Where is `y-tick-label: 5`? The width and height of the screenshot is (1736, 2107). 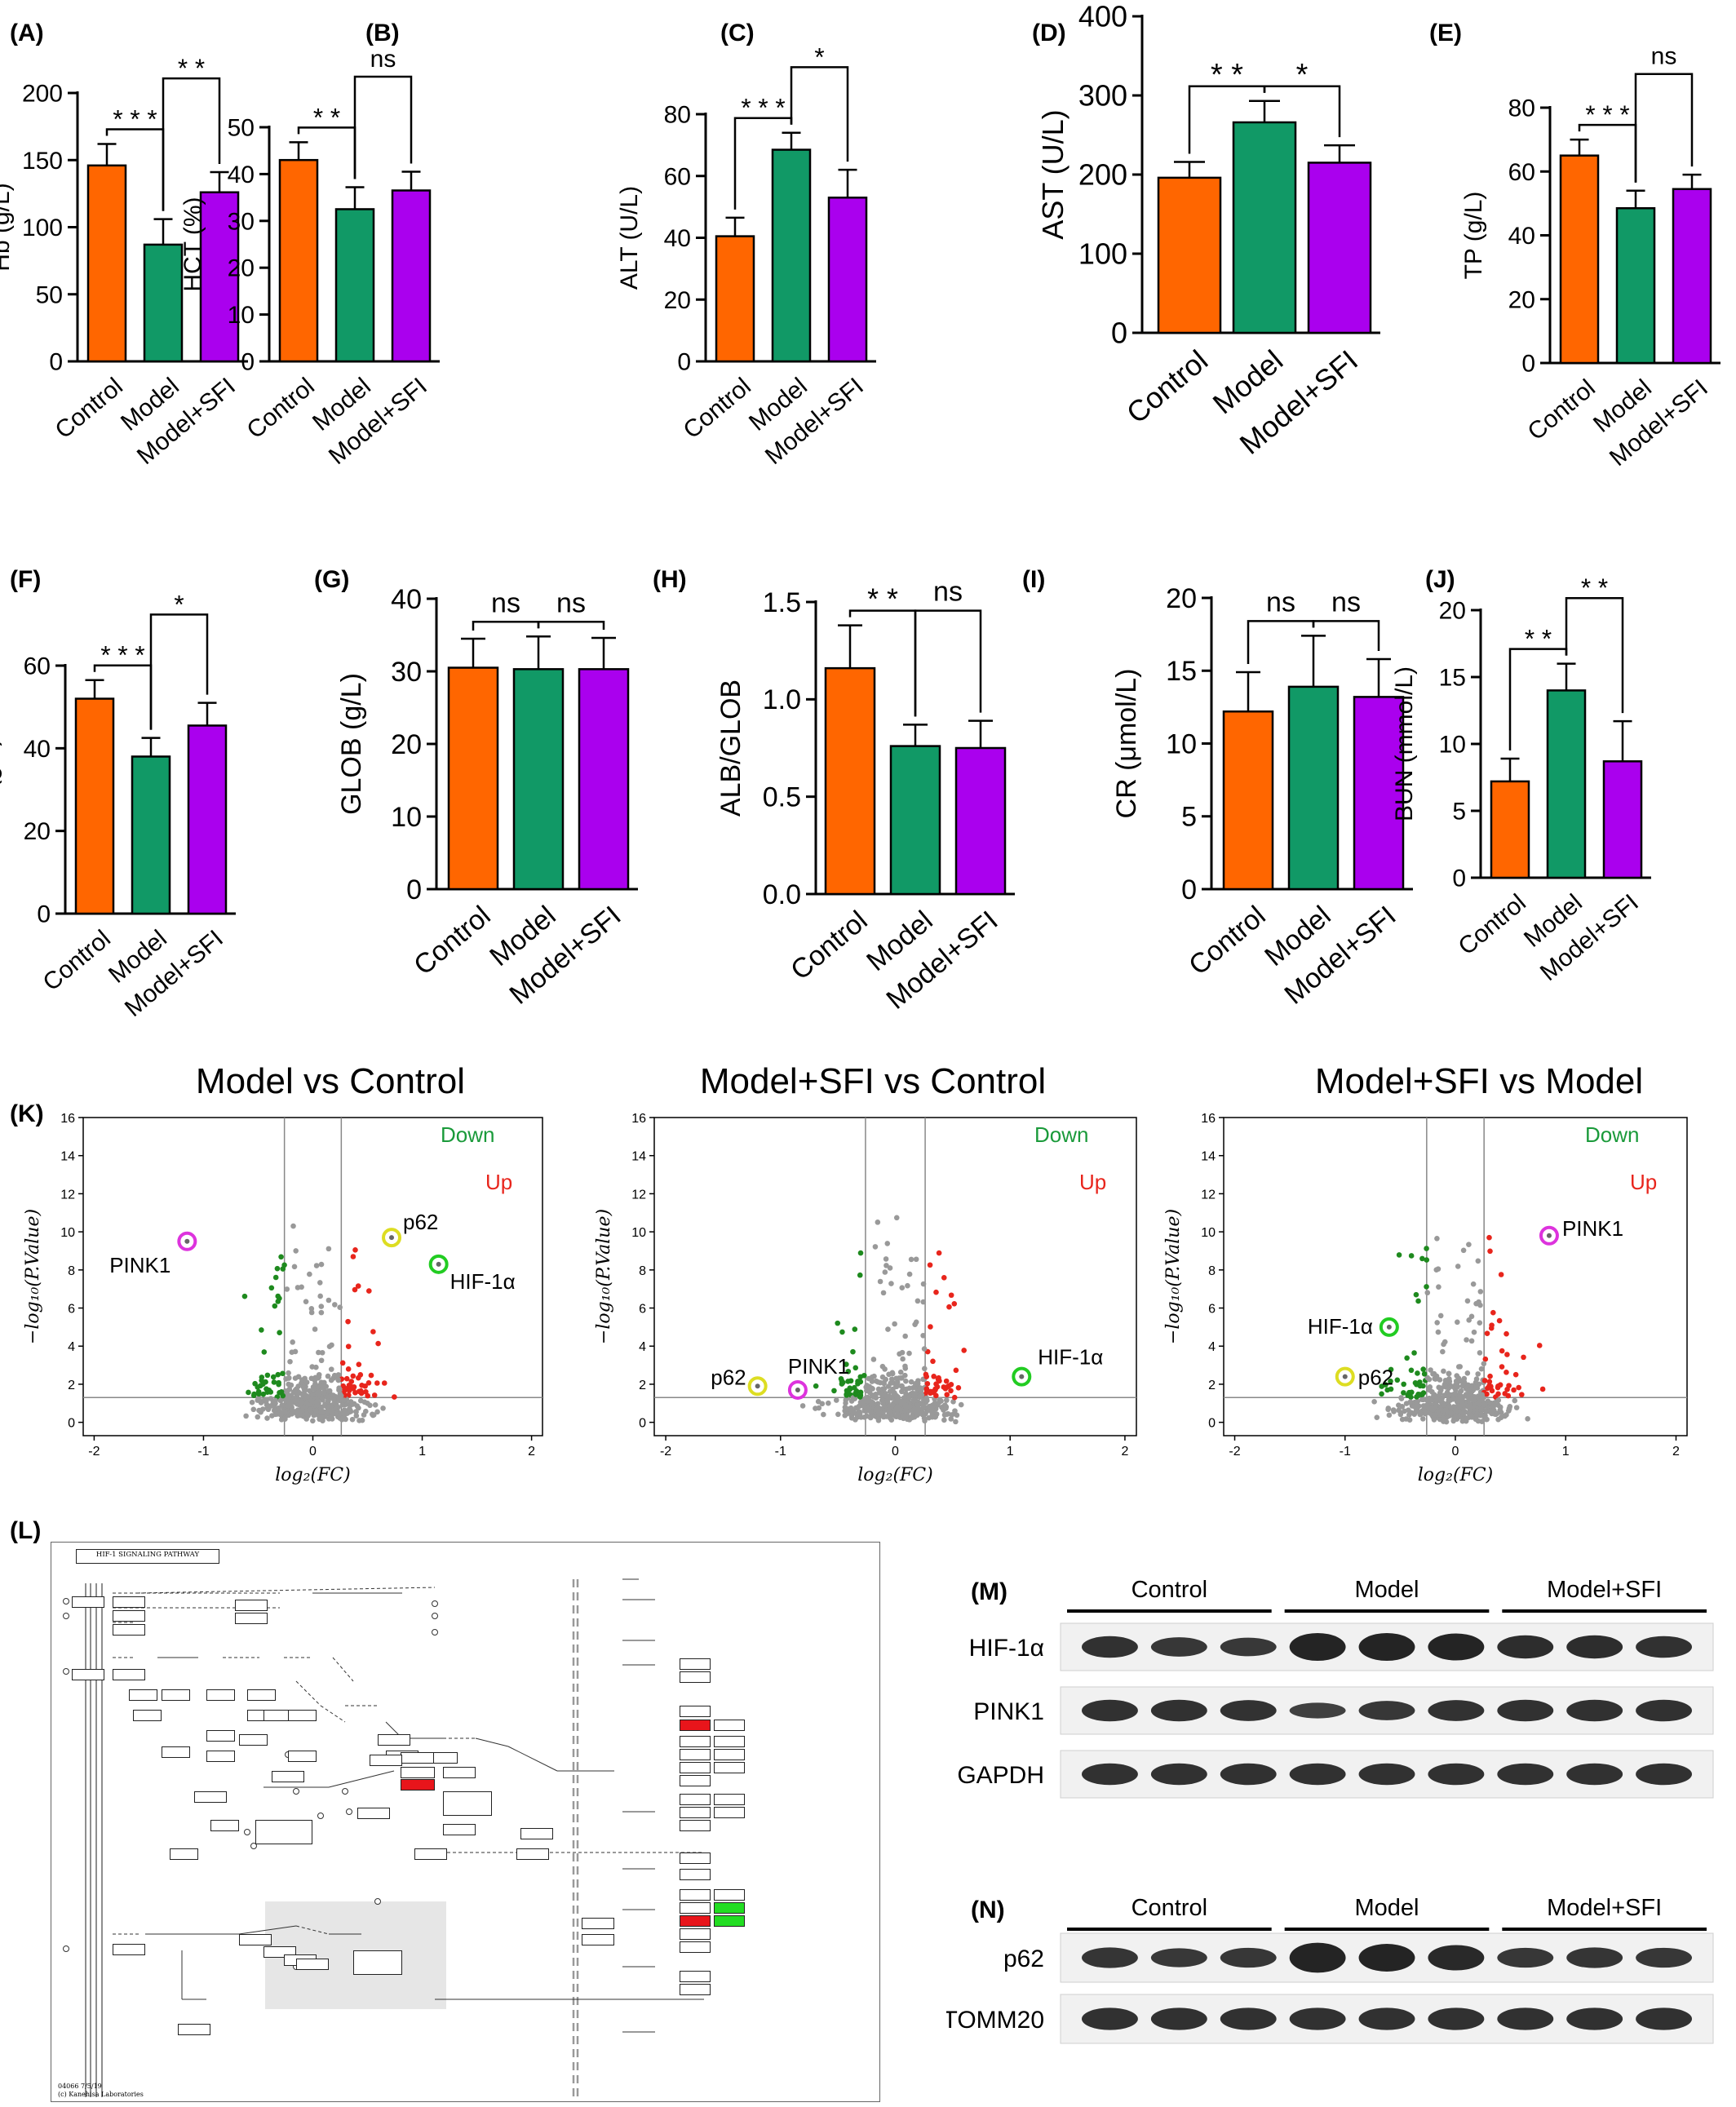
y-tick-label: 5 is located at coordinates (1189, 817).